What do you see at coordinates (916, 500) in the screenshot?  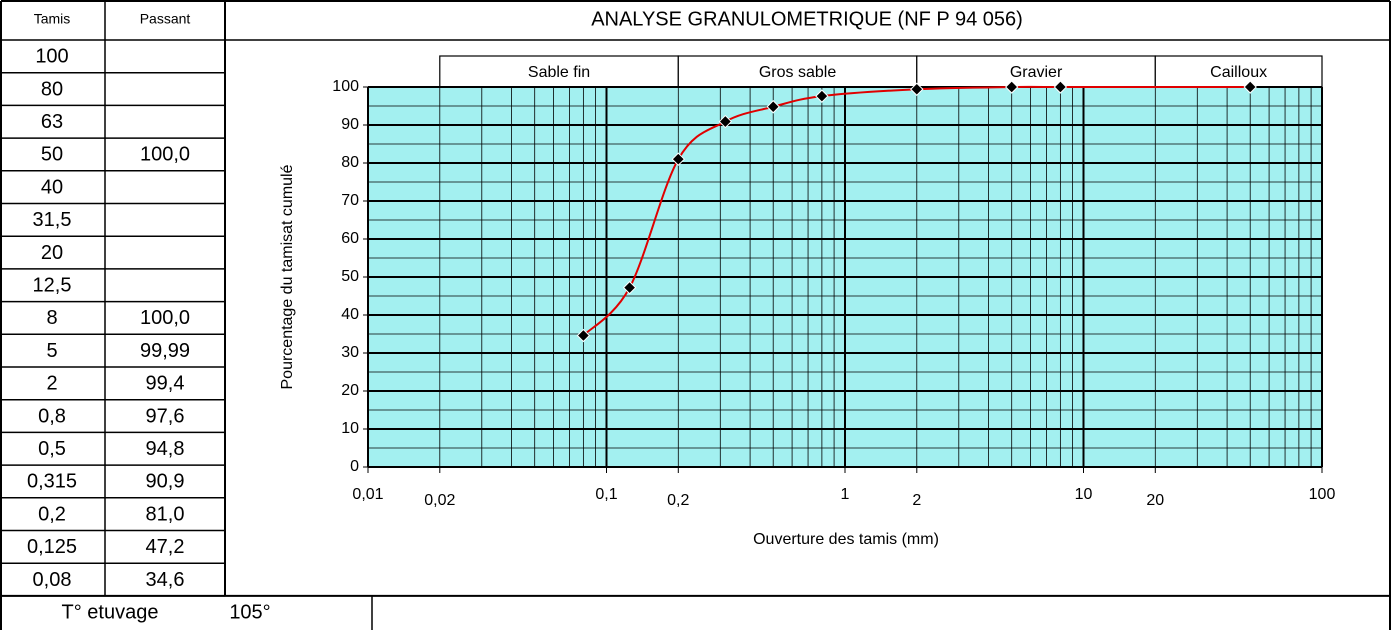 I see `x-tick-label: 2` at bounding box center [916, 500].